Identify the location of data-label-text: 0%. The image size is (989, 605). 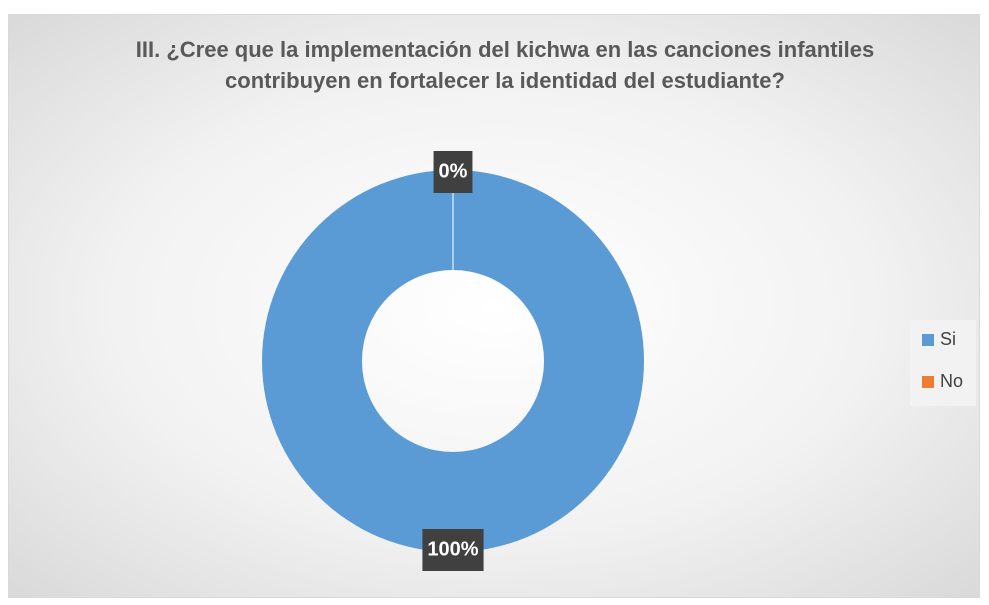
(453, 171).